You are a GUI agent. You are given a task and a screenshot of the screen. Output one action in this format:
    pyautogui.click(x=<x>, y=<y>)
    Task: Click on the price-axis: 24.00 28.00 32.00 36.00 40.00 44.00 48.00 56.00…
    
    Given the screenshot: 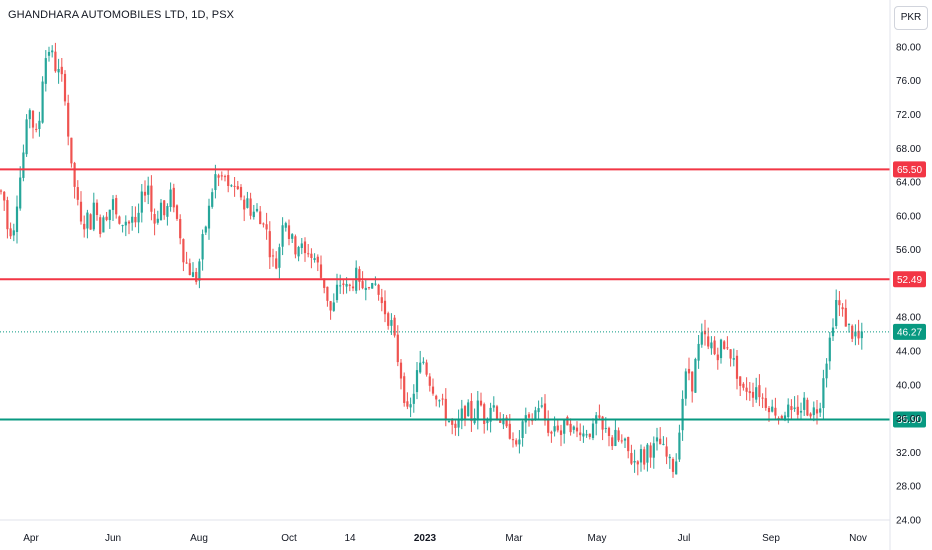 What is the action you would take?
    pyautogui.click(x=905, y=275)
    